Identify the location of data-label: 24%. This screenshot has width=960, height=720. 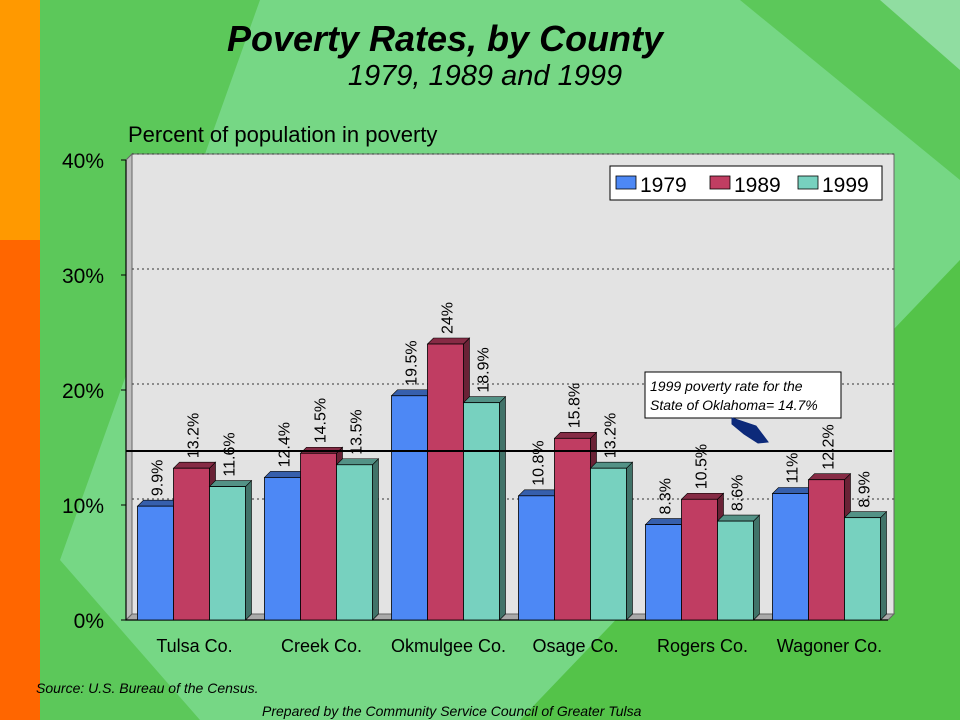
(448, 318).